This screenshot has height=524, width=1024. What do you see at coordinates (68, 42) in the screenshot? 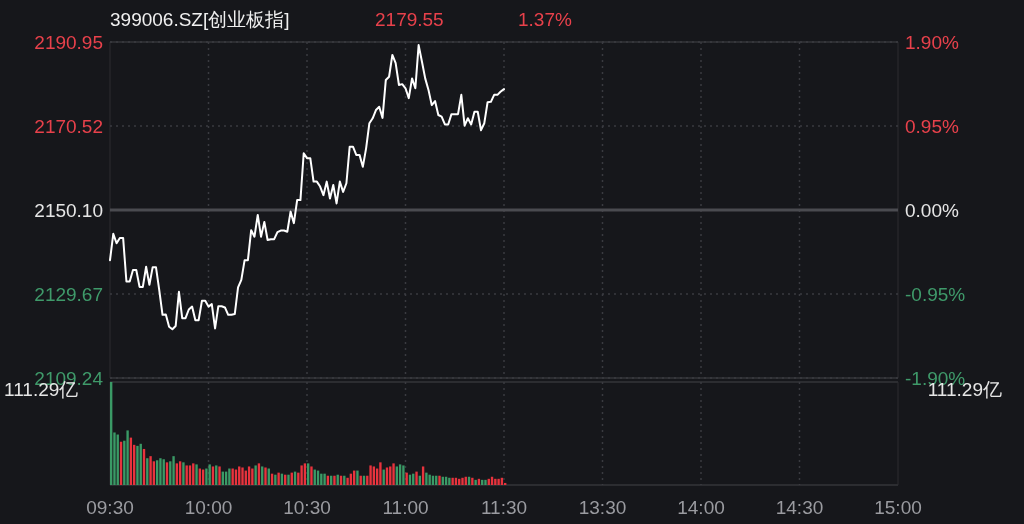
I see `y-tick-label: 2190.95` at bounding box center [68, 42].